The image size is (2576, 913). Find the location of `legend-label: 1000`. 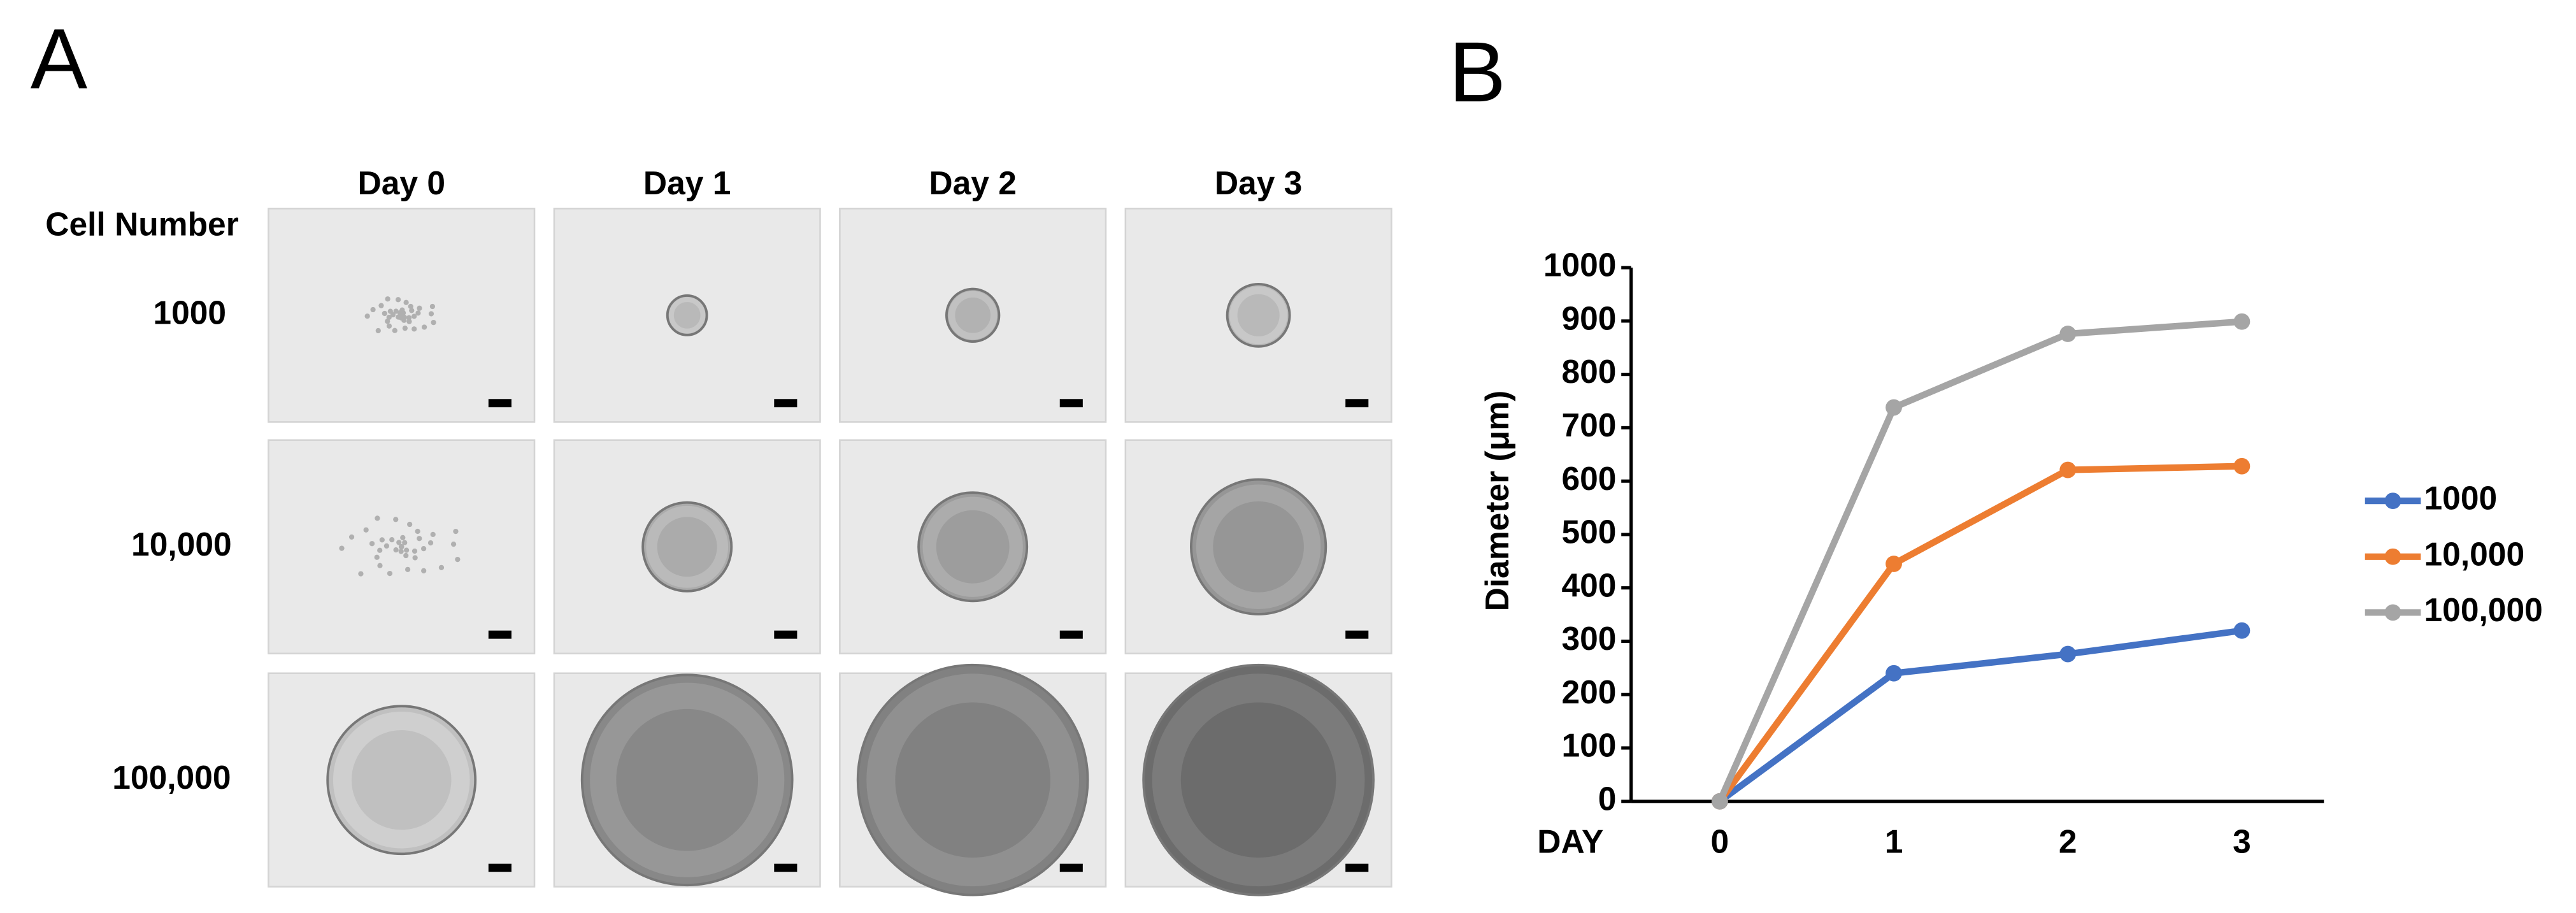

legend-label: 1000 is located at coordinates (2461, 498).